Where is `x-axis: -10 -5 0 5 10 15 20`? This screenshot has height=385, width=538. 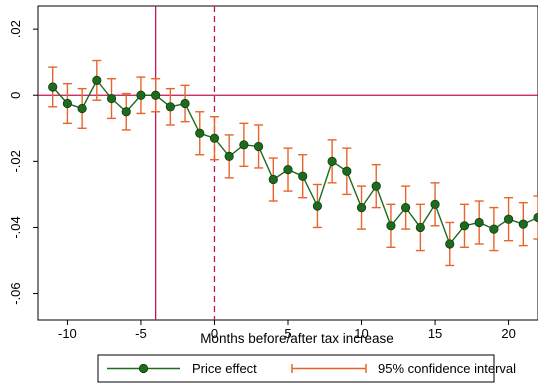 x-axis: -10 -5 0 5 10 15 20 is located at coordinates (287, 330).